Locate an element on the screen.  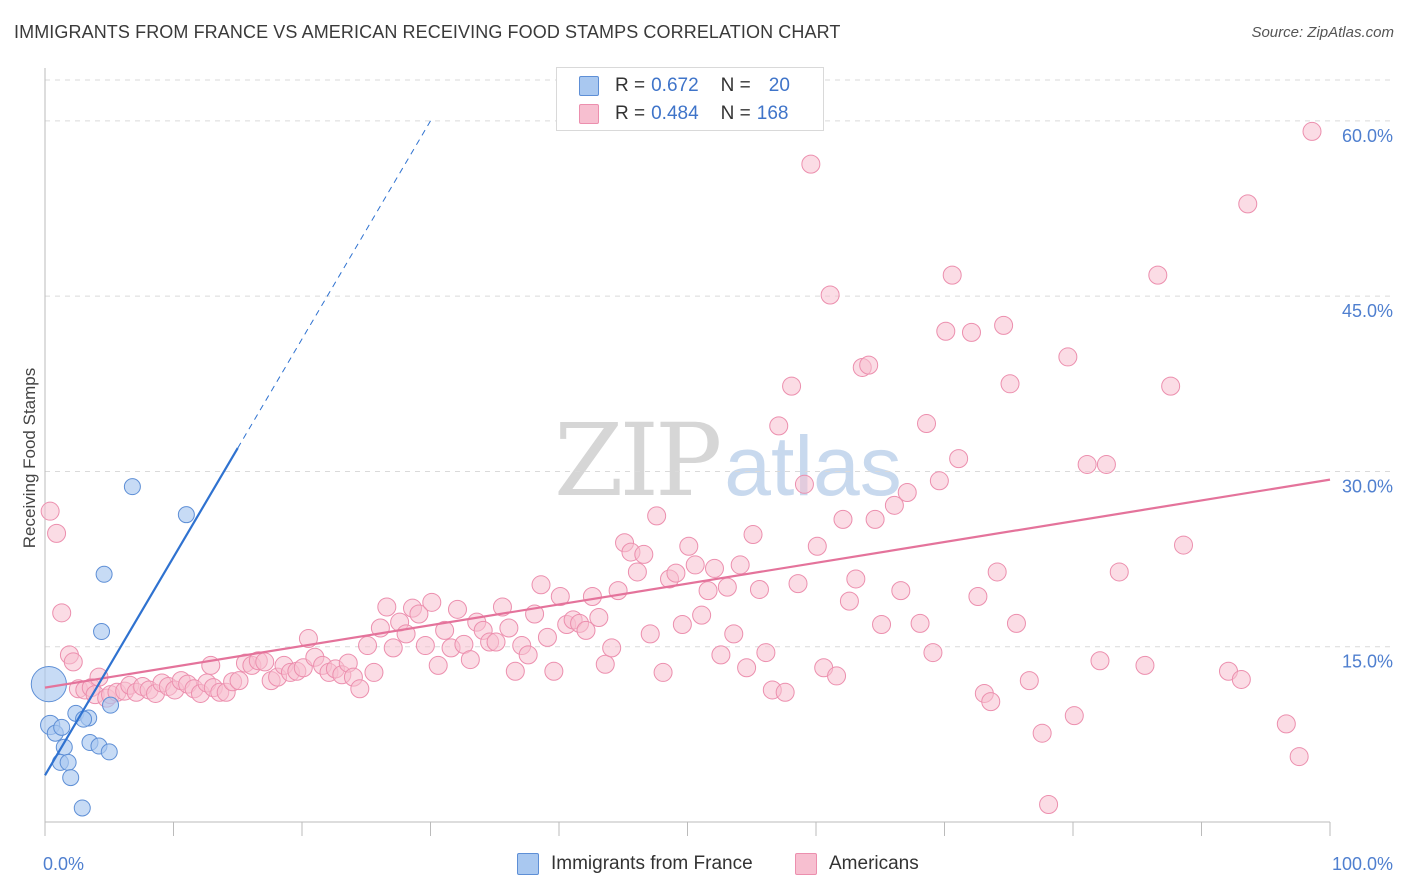
legend-r-value: 0.484 is located at coordinates (675, 113).